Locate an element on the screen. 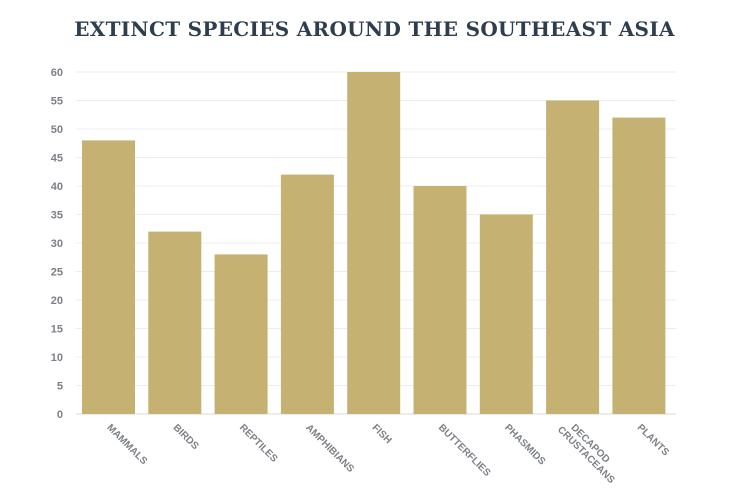 This screenshot has height=498, width=749. y-tick-label: 15 is located at coordinates (57, 330).